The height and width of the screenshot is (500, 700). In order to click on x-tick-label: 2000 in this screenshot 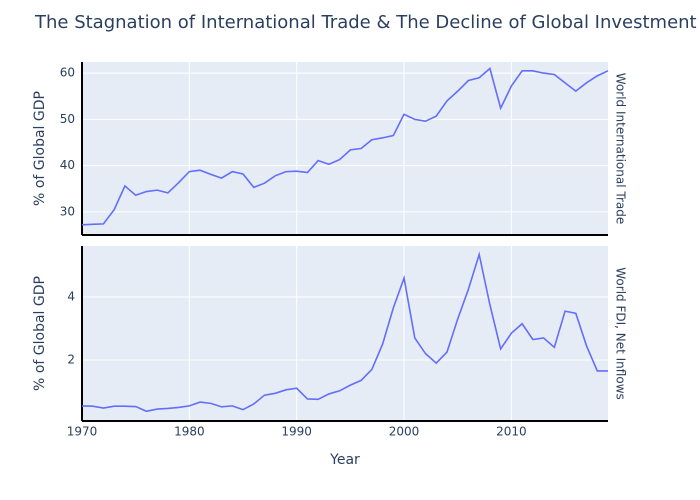, I will do `click(404, 432)`.